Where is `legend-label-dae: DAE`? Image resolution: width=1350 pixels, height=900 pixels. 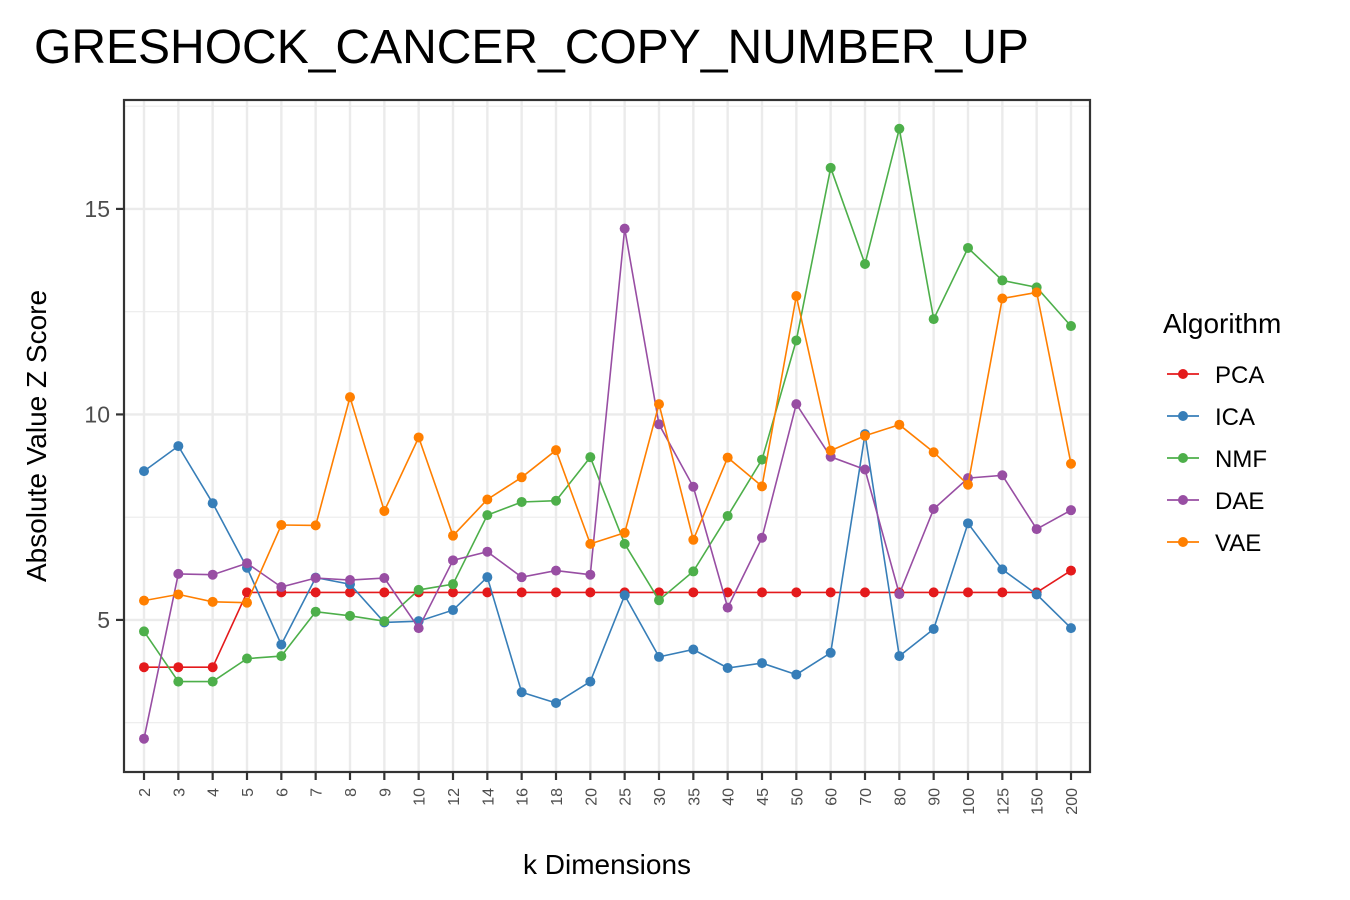 legend-label-dae: DAE is located at coordinates (1239, 501).